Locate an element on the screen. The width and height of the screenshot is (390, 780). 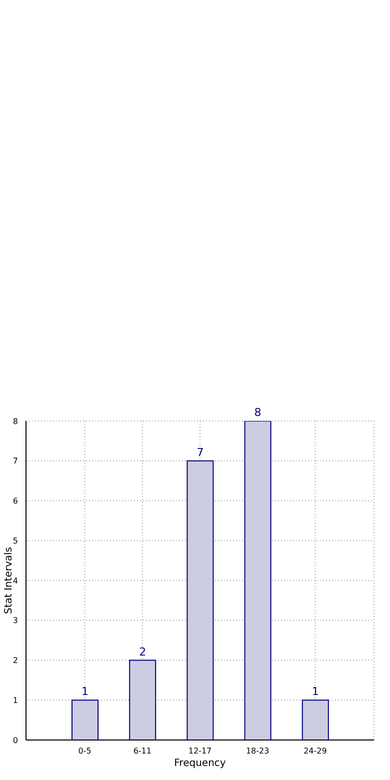
x-tick-label: 18-23 is located at coordinates (258, 751).